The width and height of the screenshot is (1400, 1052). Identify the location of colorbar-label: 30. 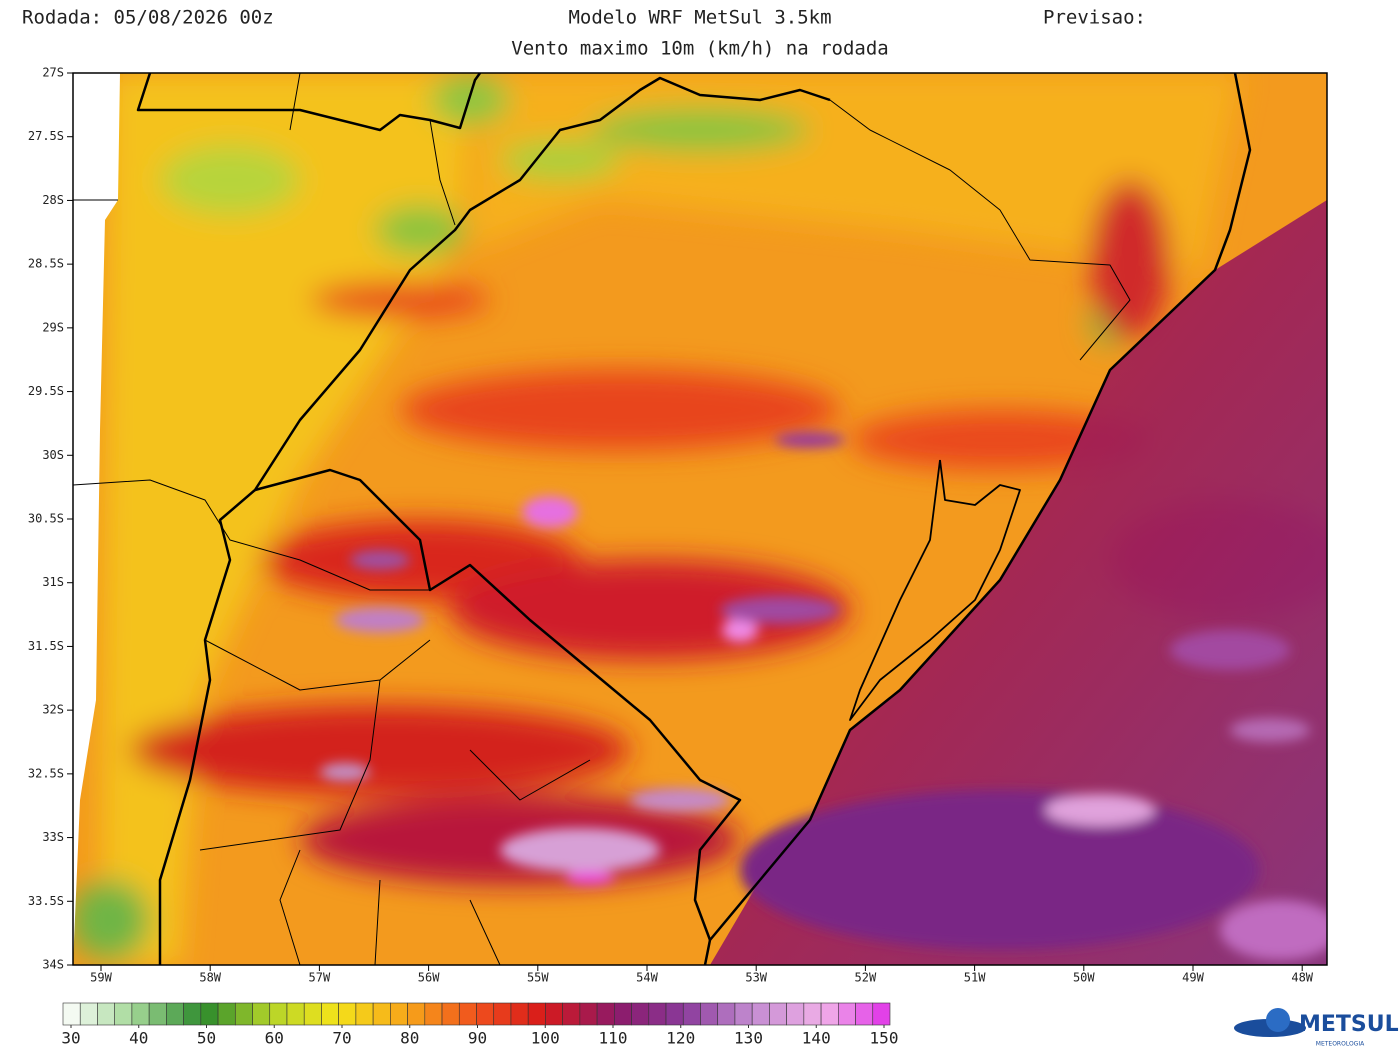
(70, 1038).